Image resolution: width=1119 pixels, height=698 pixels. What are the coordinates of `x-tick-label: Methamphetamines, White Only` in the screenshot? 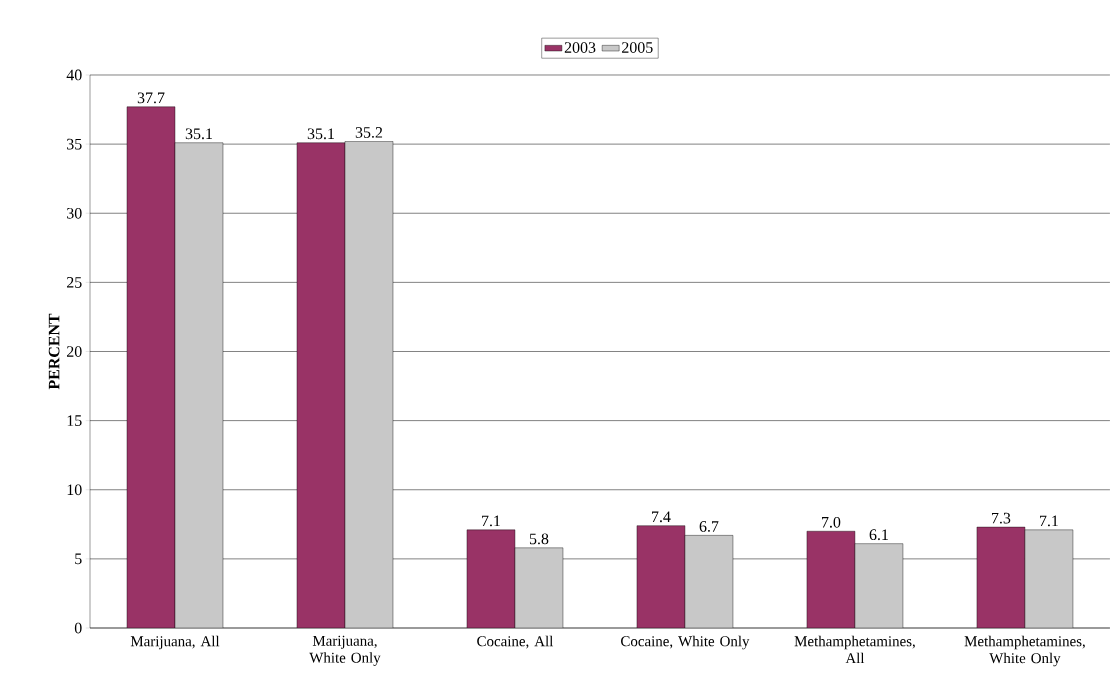 It's located at (1024, 651).